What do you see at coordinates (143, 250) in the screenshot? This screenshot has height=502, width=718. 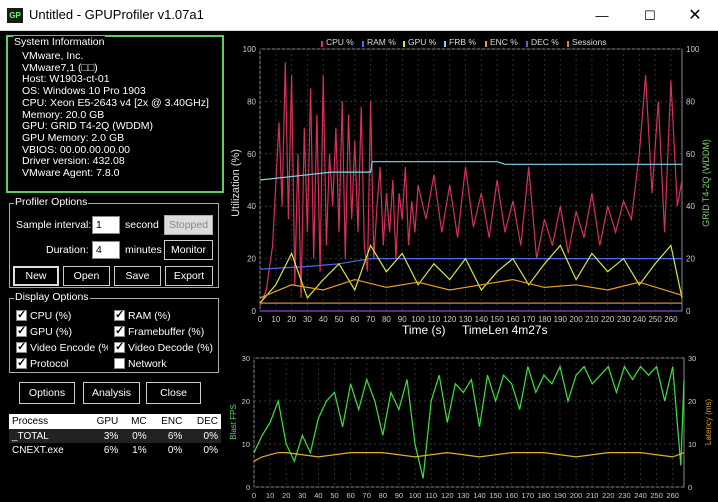 I see `duration-unit: minutes` at bounding box center [143, 250].